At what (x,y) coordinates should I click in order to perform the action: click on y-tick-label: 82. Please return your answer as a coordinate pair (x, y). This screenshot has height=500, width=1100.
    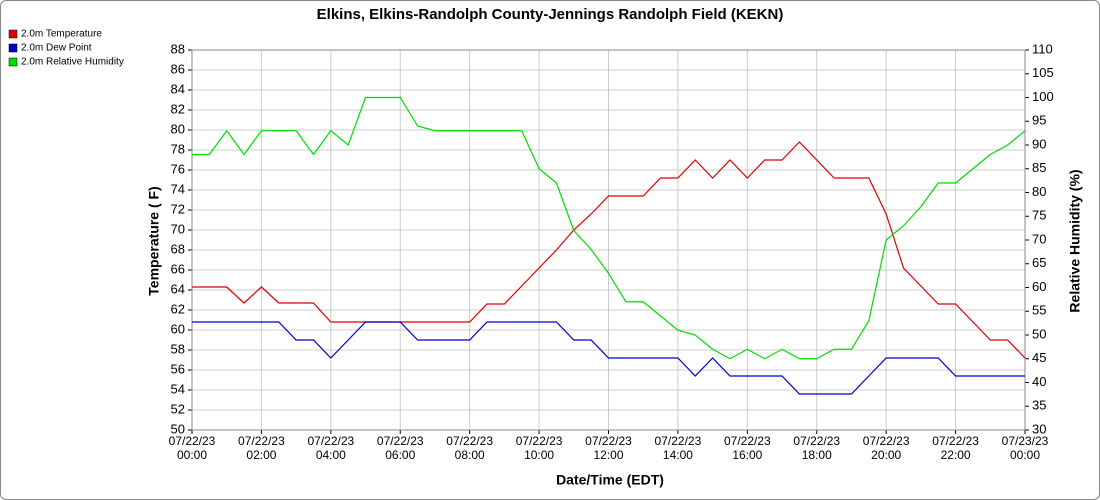
    Looking at the image, I should click on (178, 108).